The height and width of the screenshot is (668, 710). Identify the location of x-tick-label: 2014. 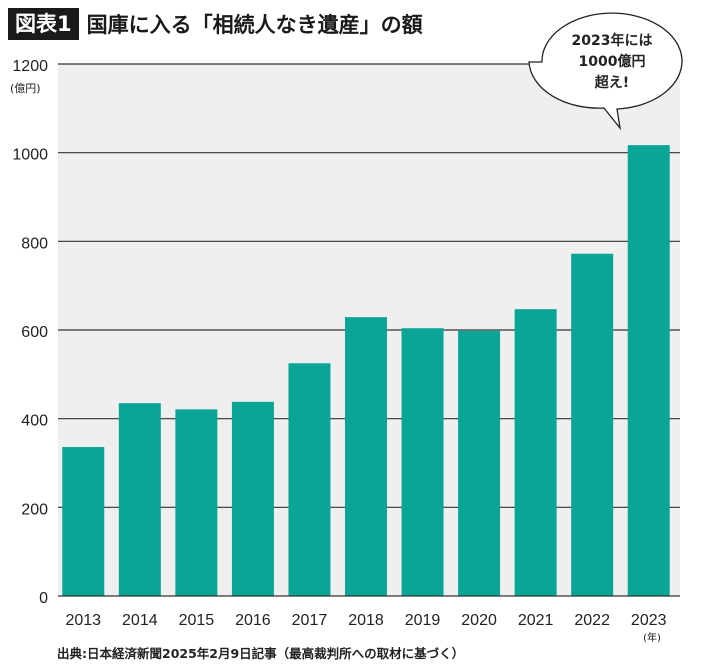
(140, 620).